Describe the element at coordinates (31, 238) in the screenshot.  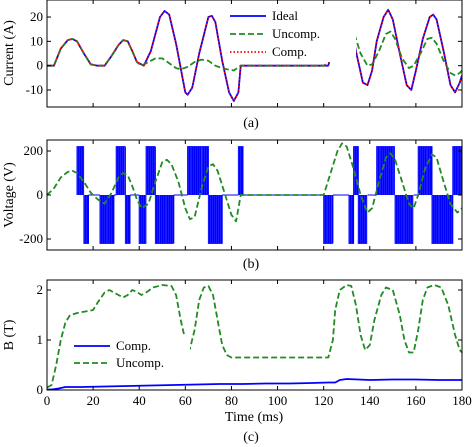
I see `panel-b-ytick-label: -200` at that location.